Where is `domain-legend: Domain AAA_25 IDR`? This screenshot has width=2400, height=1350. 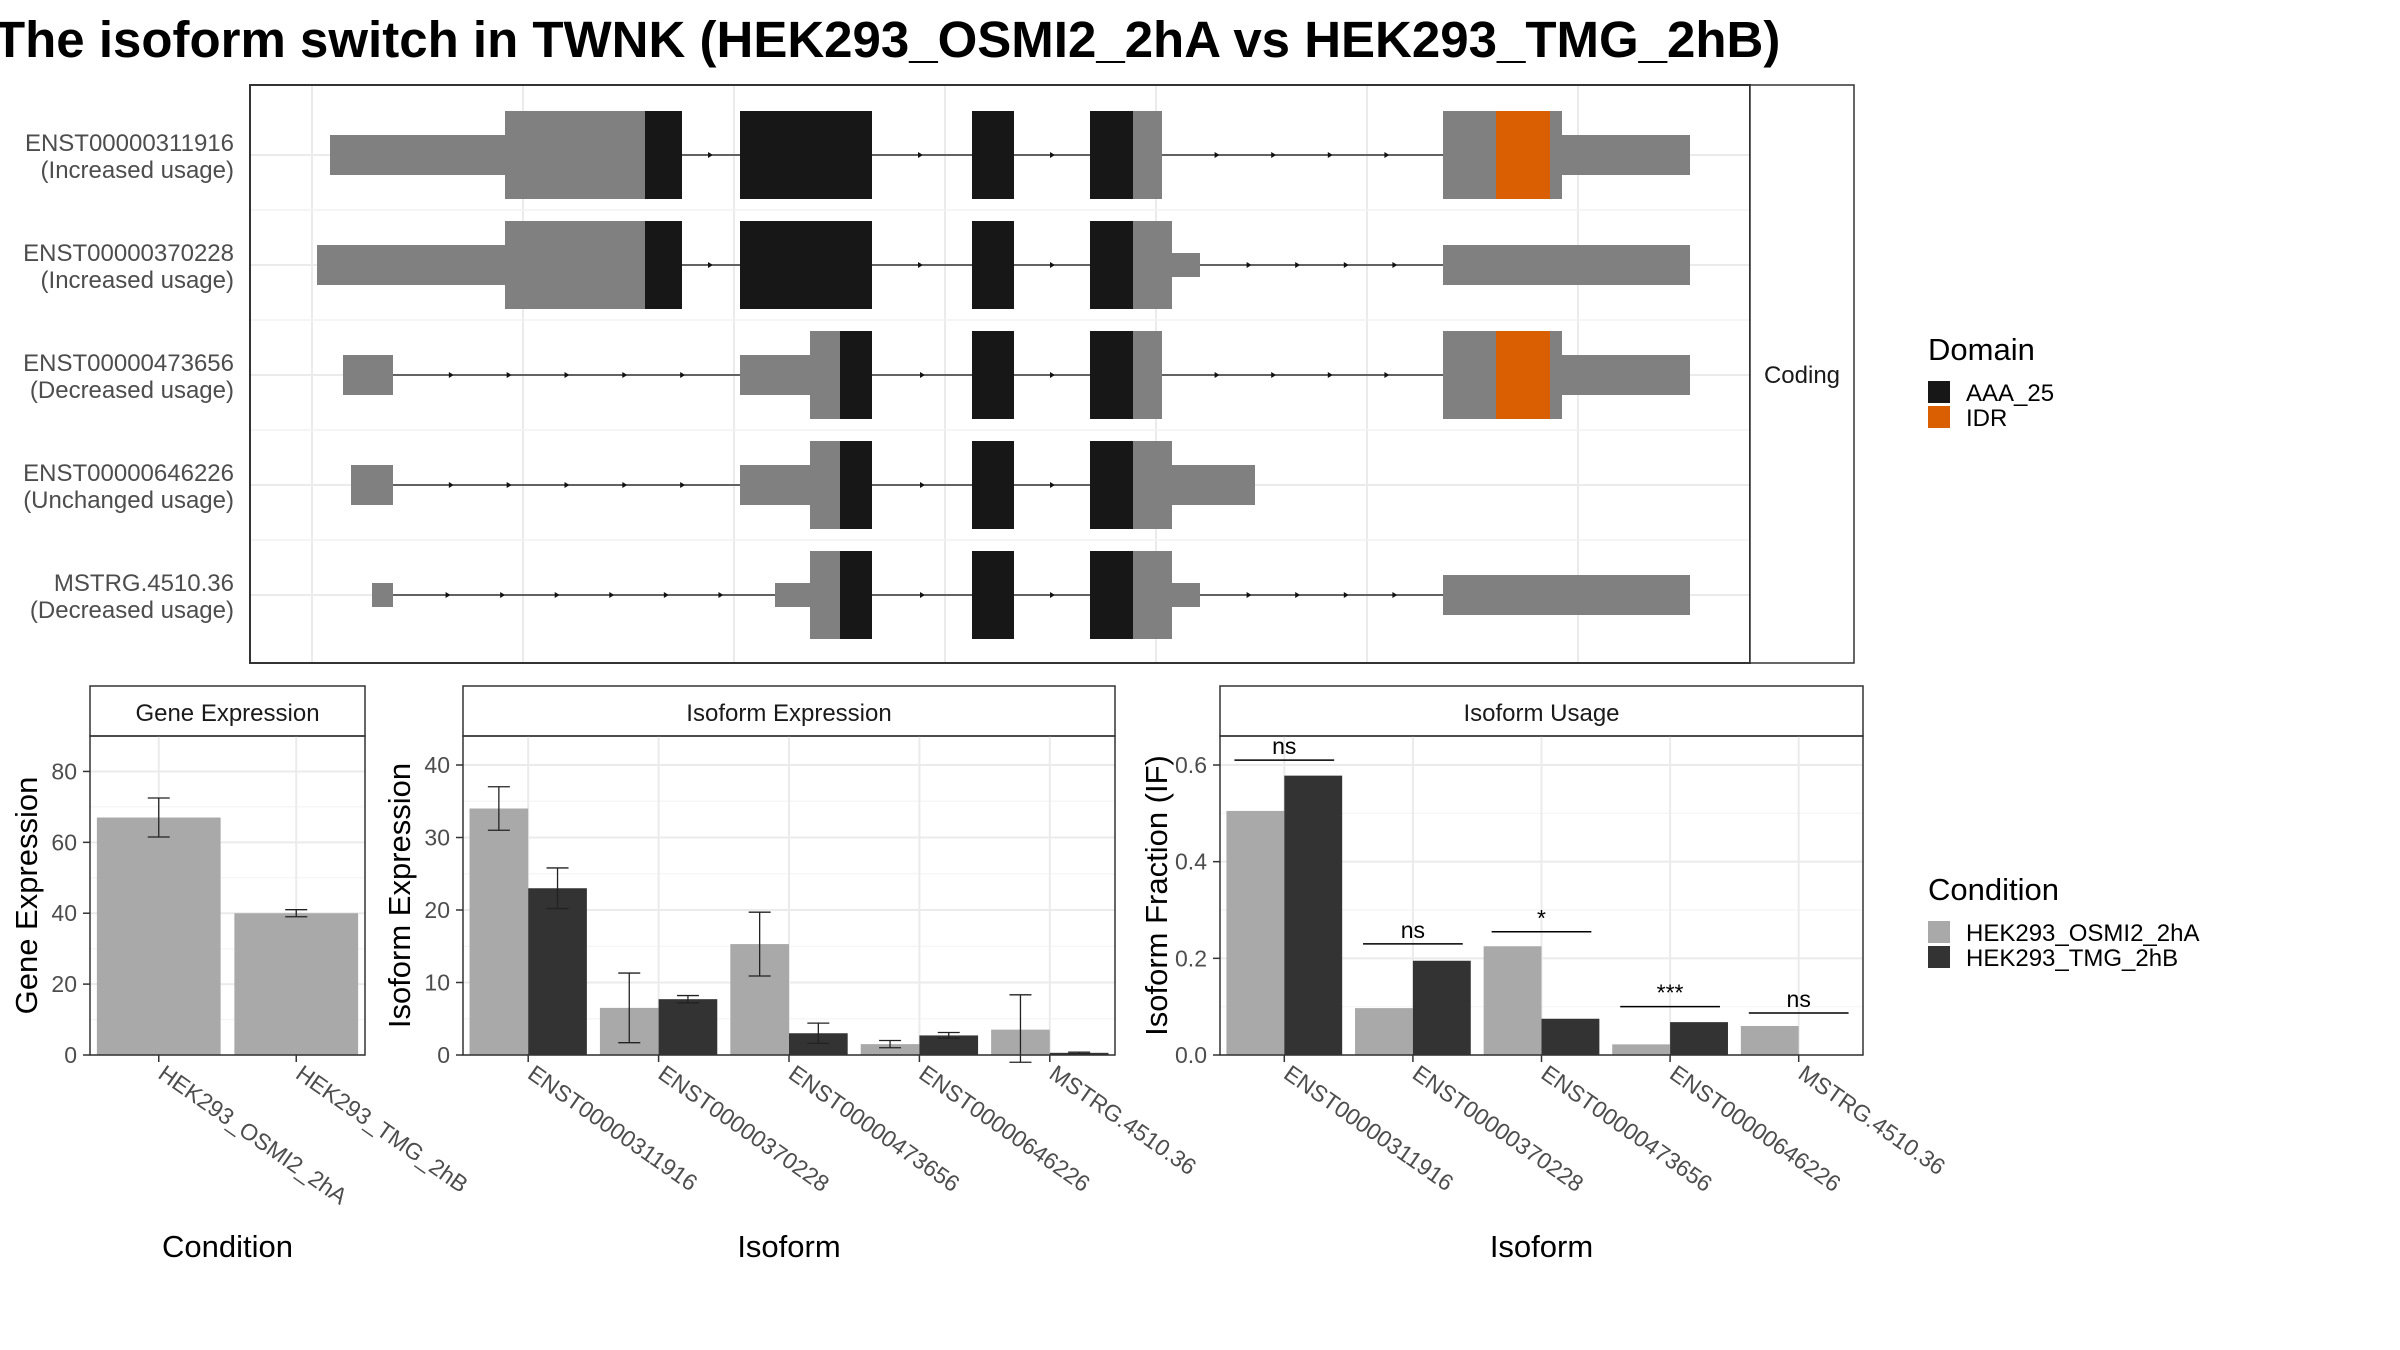
domain-legend: Domain AAA_25 IDR is located at coordinates (1991, 382).